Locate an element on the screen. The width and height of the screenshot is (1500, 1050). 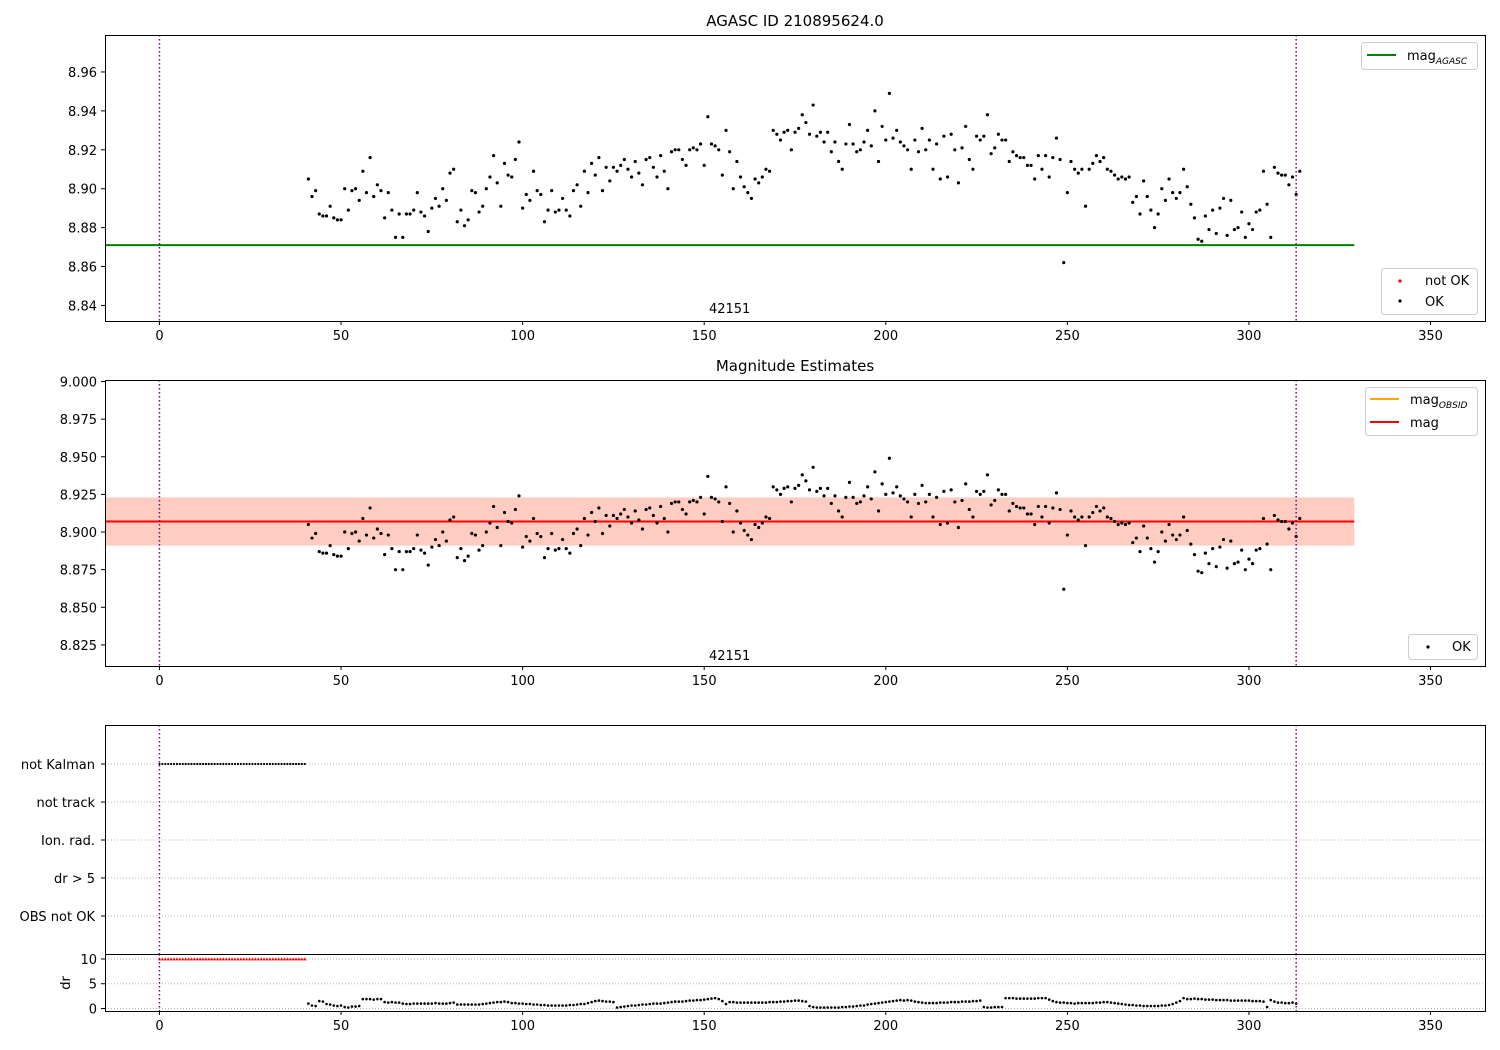
legend-ok-label: OK is located at coordinates (1434, 302).